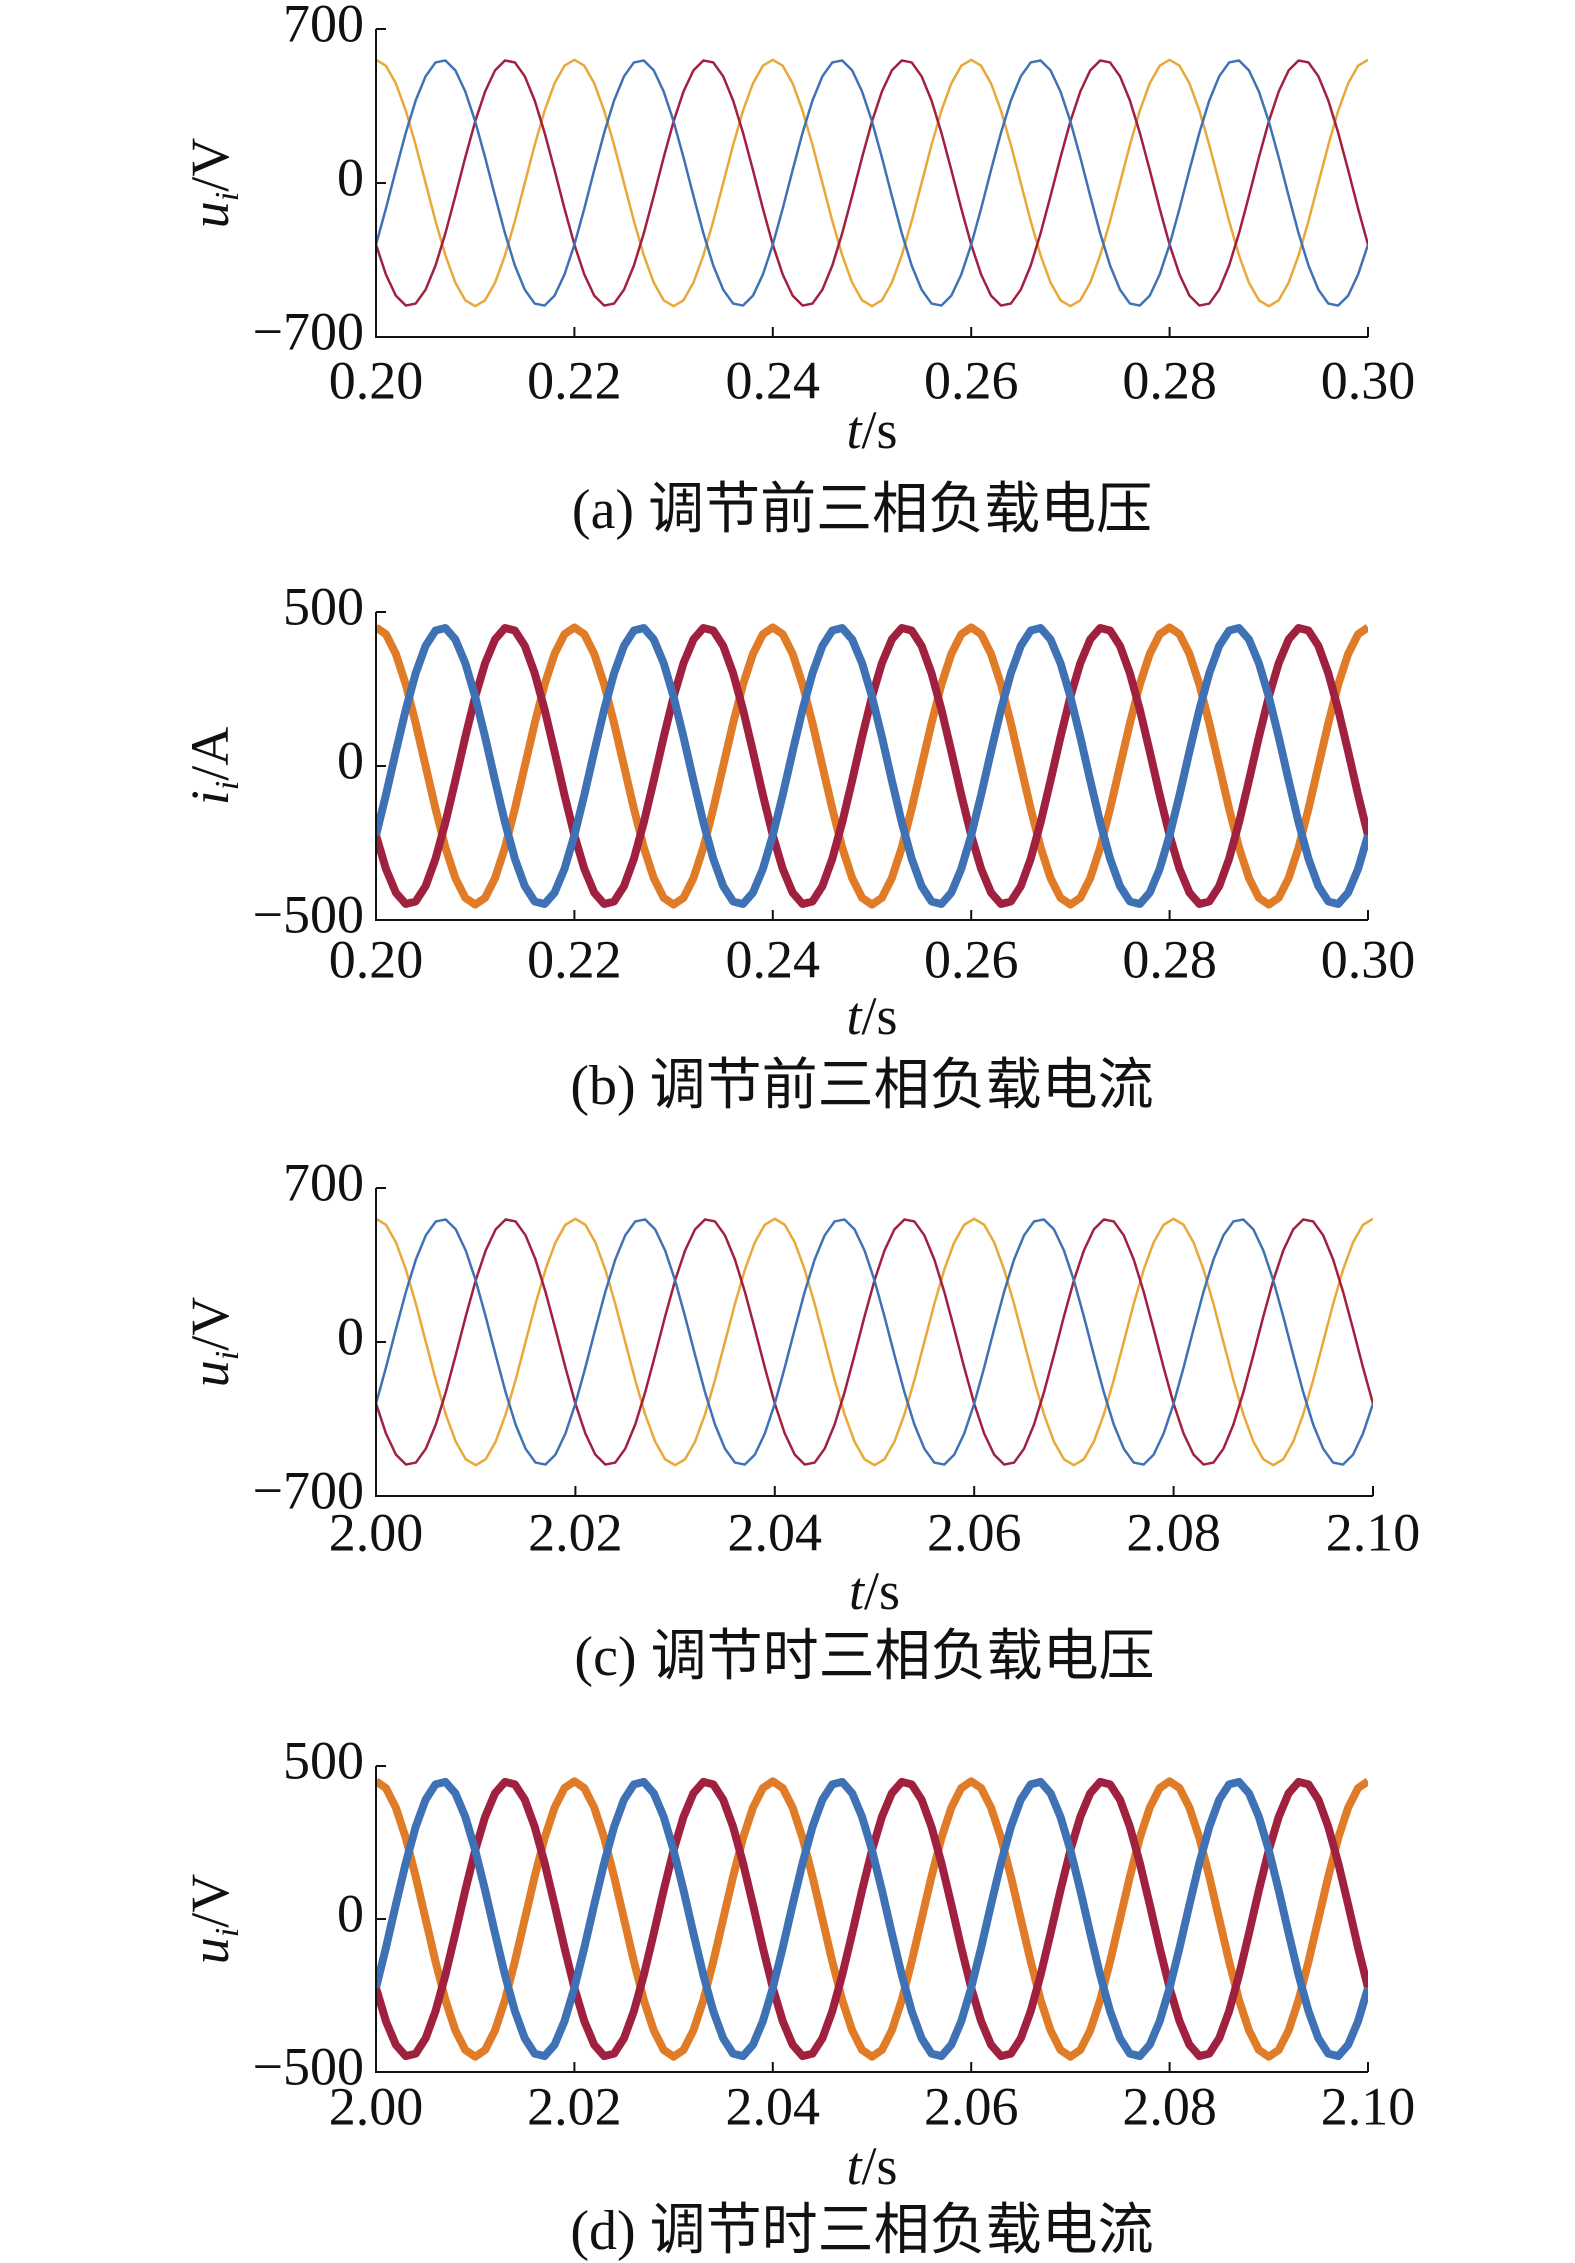 The image size is (1575, 2263). Describe the element at coordinates (862, 510) in the screenshot. I see `caption: (a) 调节前三相负载电压` at that location.